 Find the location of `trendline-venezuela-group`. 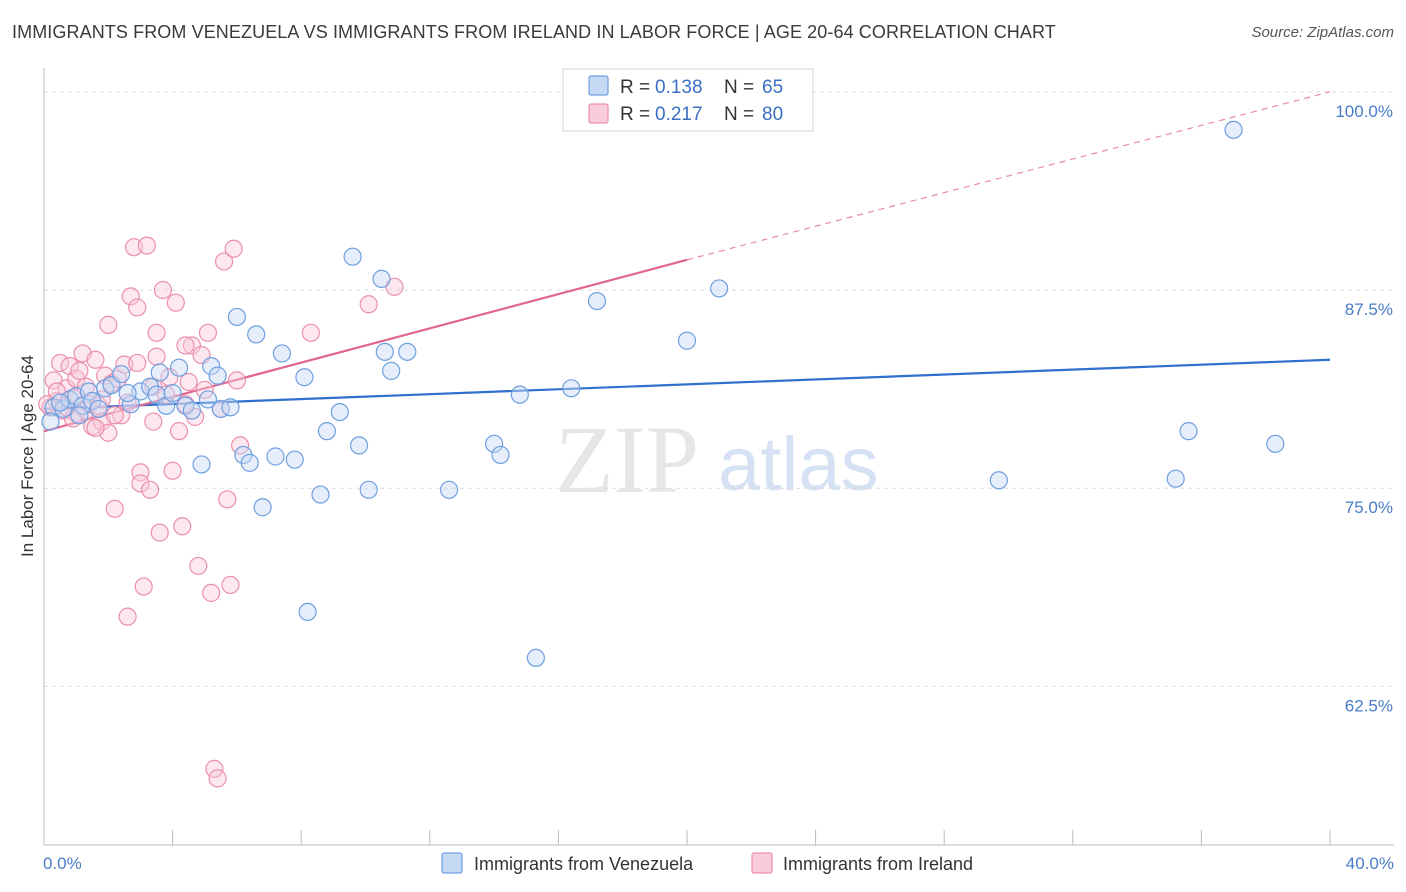

trendline-venezuela-group is located at coordinates (687, 384).